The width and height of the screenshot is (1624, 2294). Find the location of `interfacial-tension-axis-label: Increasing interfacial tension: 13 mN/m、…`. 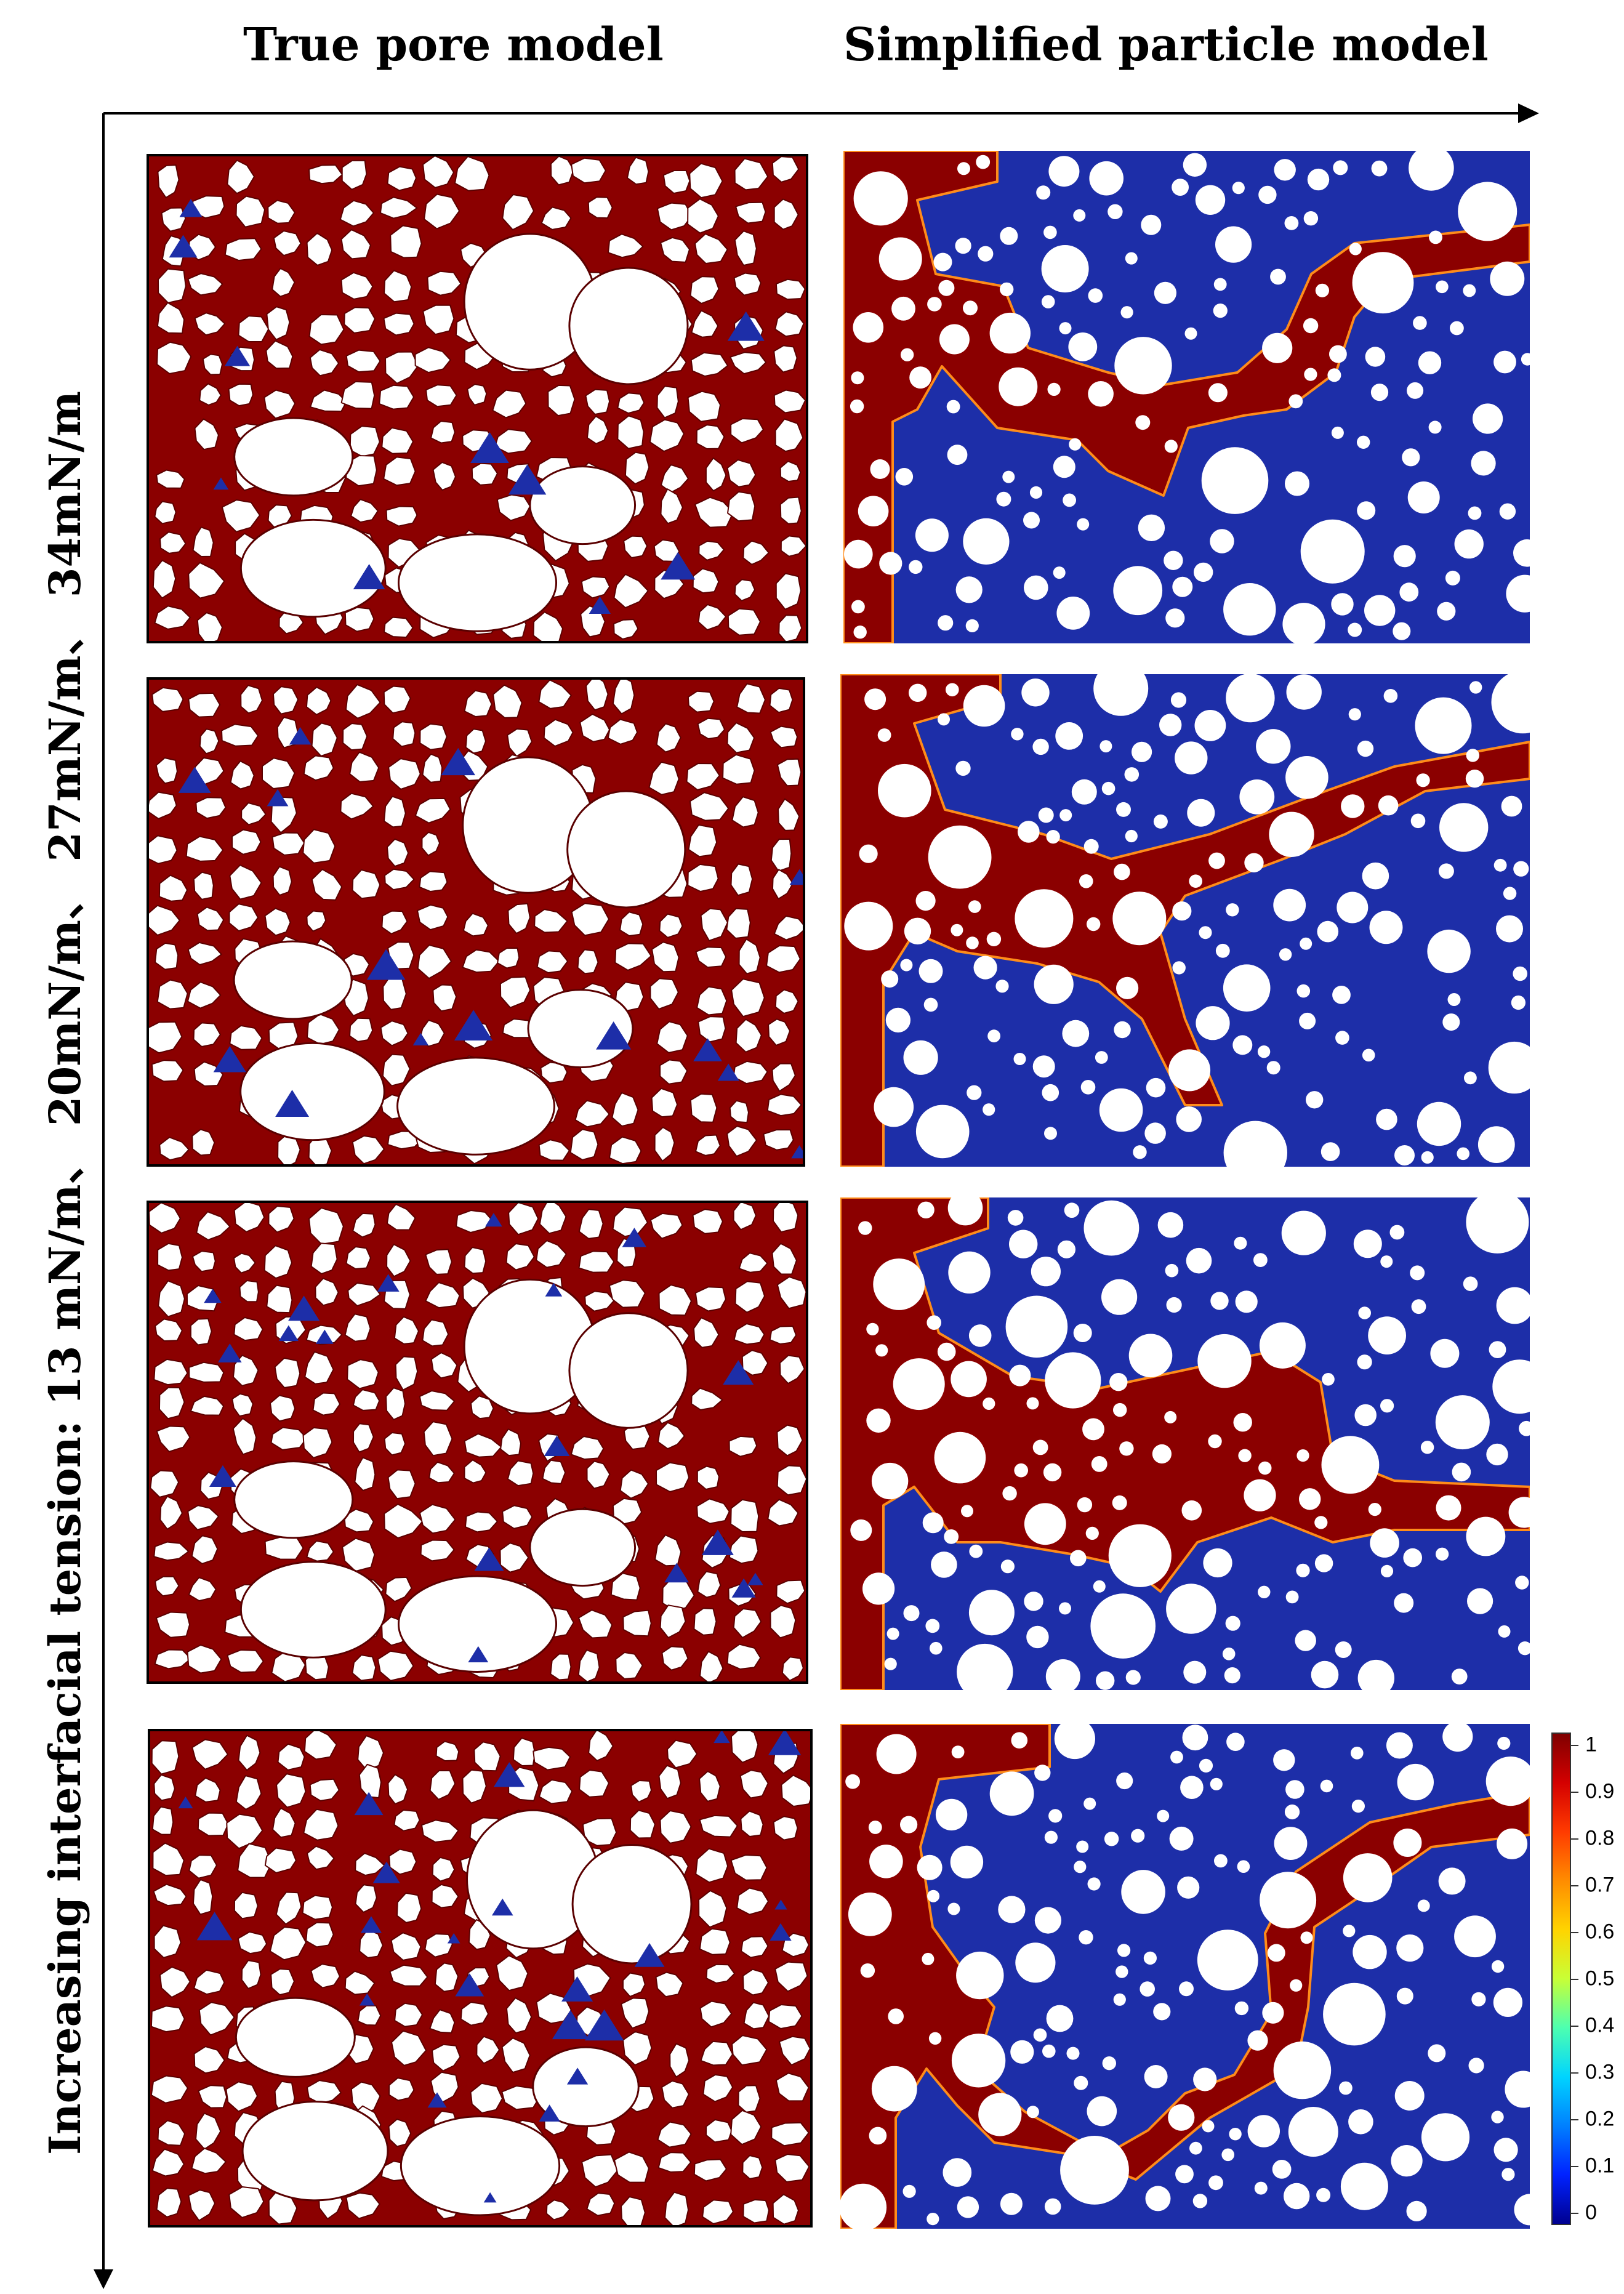

interfacial-tension-axis-label: Increasing interfacial tension: 13 mN/m、… is located at coordinates (64, 1273).